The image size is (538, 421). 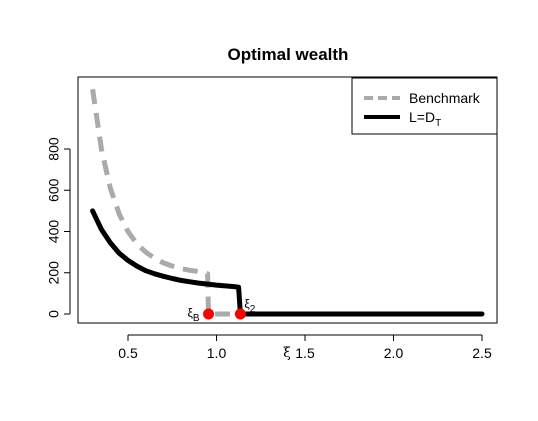 What do you see at coordinates (54, 273) in the screenshot?
I see `y-tick-label: 200` at bounding box center [54, 273].